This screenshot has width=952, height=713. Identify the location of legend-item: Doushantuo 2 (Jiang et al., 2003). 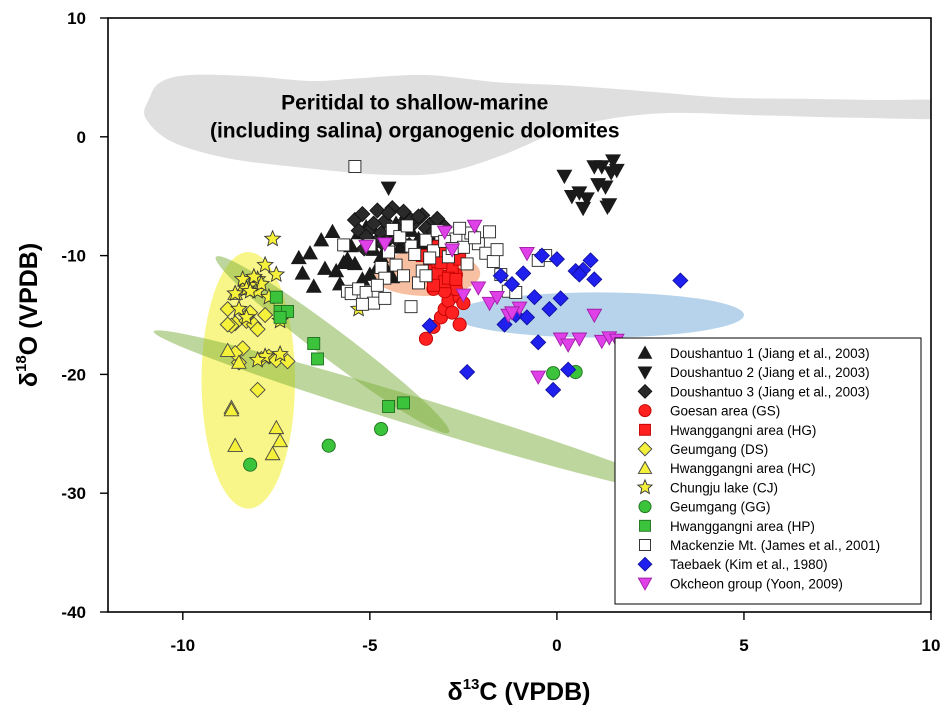
(753, 372).